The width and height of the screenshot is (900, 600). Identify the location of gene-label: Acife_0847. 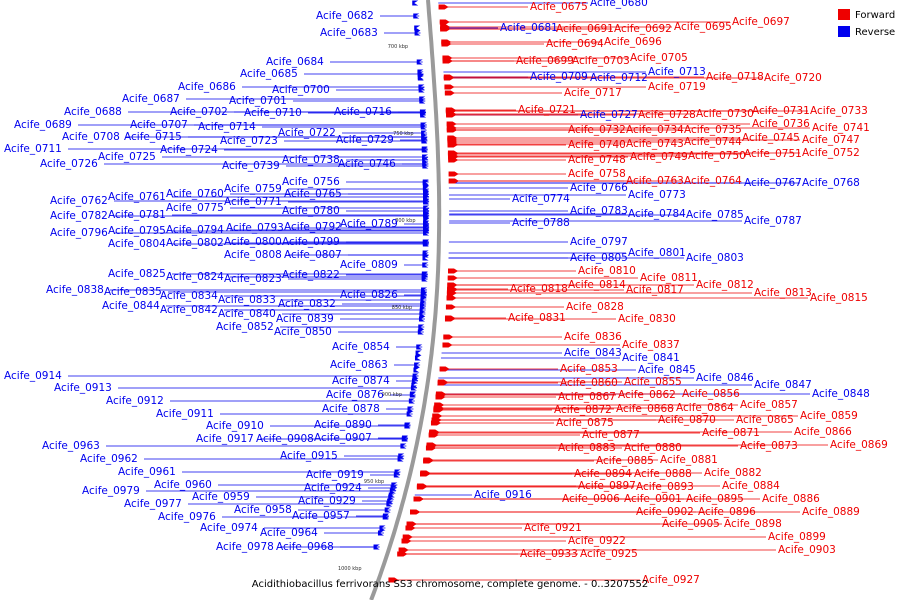
(783, 385).